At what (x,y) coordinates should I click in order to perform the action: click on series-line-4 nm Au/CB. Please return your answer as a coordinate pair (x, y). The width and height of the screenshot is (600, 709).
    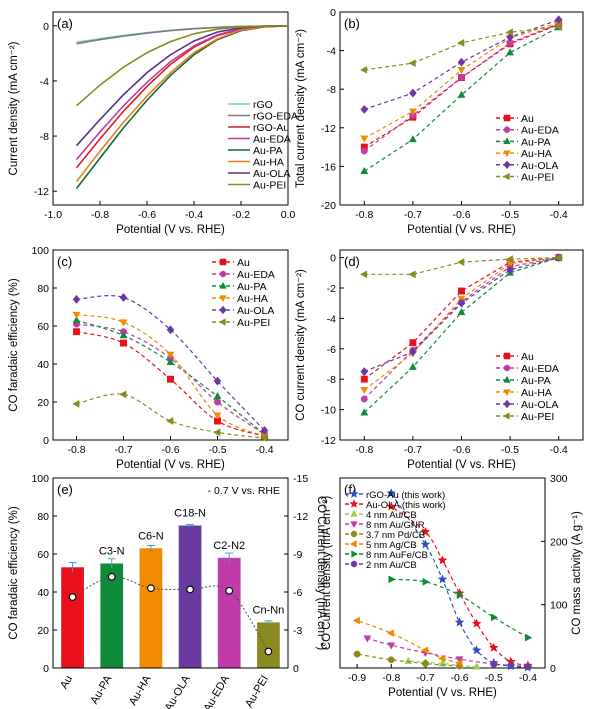
    Looking at the image, I should click on (442, 664).